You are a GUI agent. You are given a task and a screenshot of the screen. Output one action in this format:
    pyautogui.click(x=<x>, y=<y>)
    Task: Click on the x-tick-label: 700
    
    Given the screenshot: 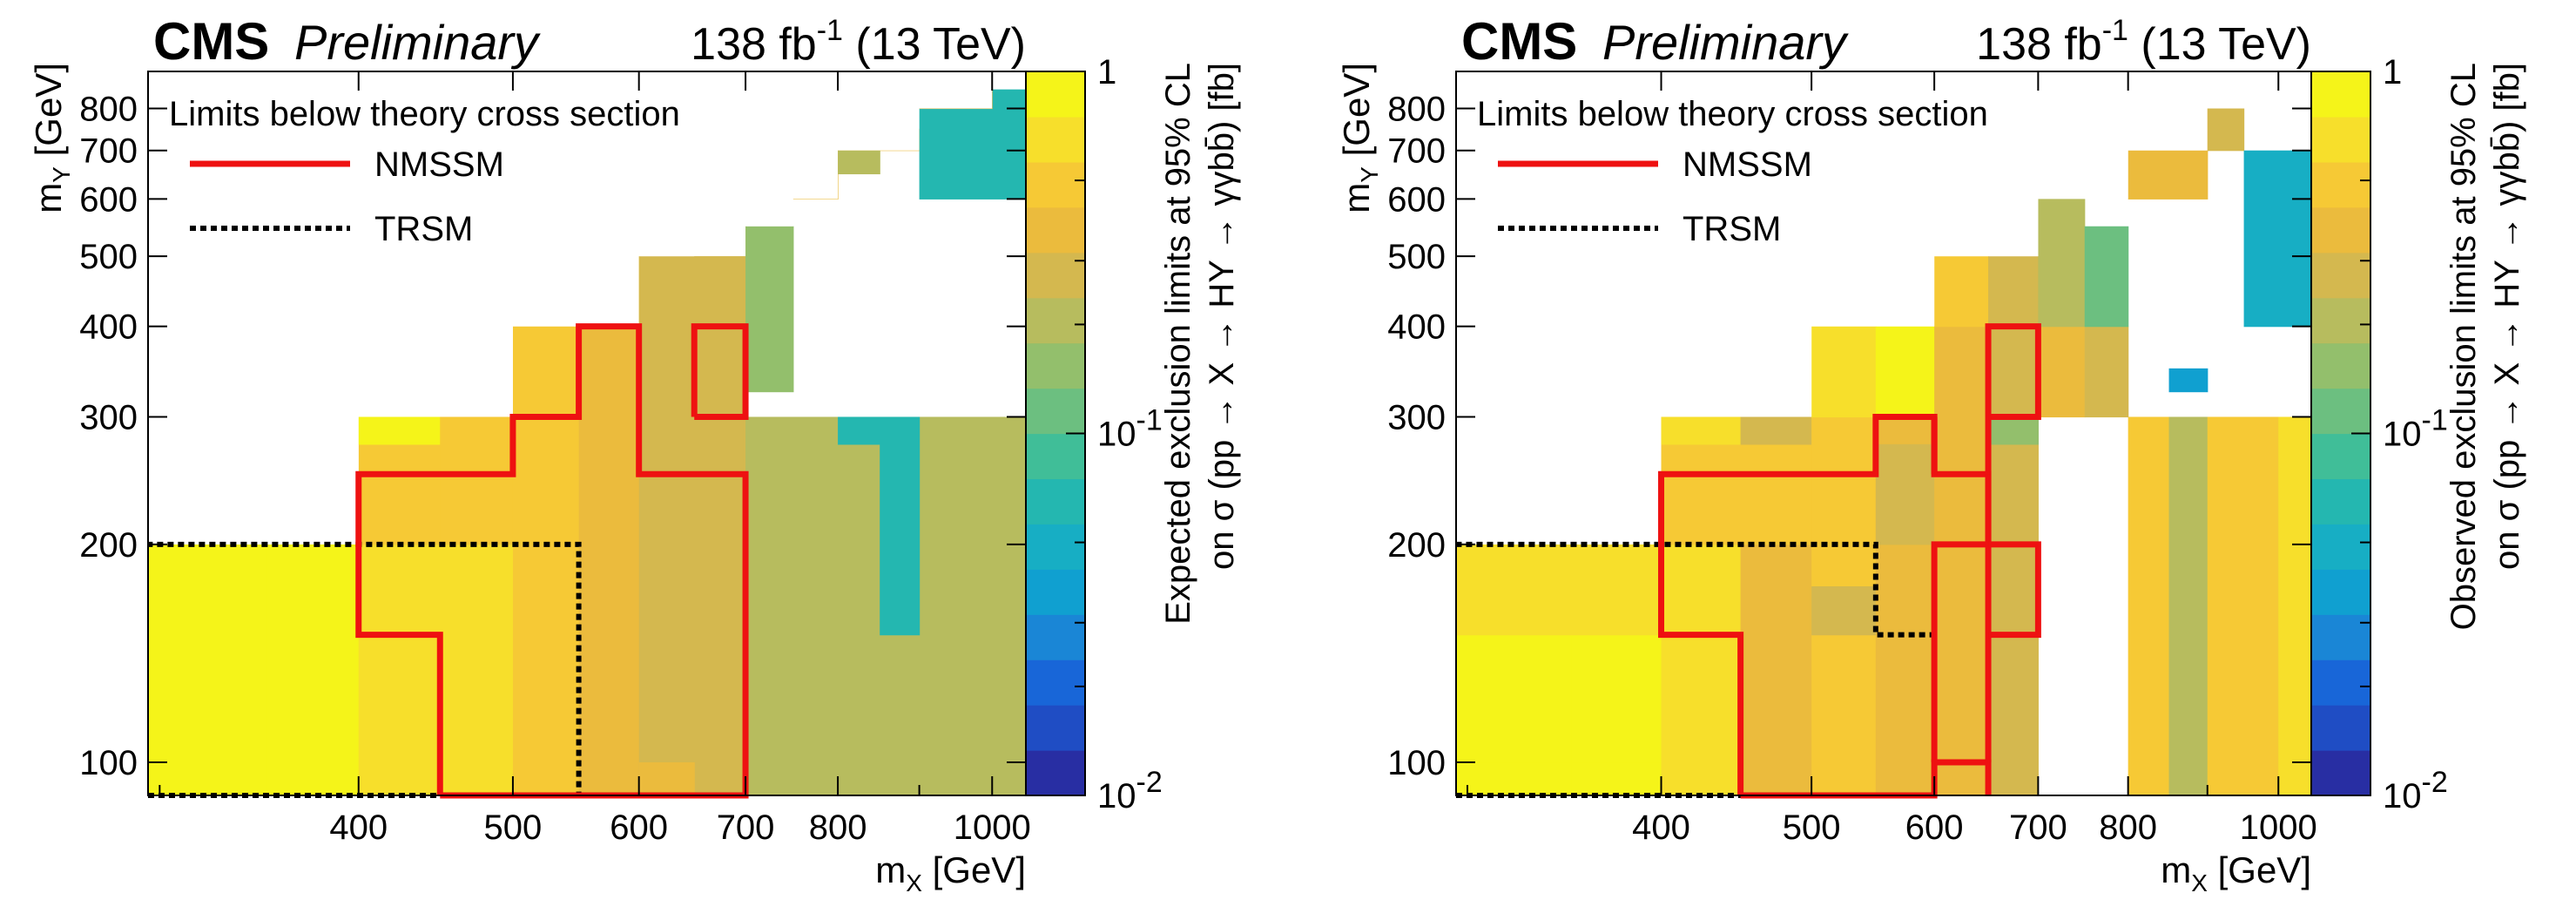 What is the action you would take?
    pyautogui.click(x=746, y=827)
    